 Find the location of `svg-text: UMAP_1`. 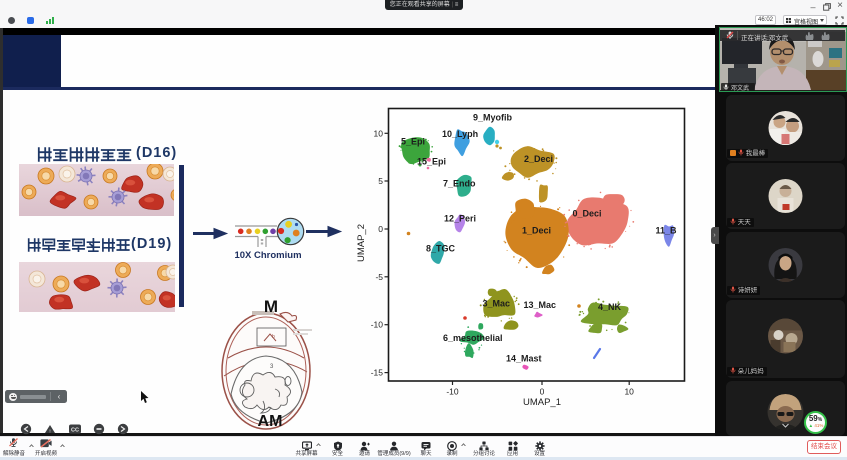

svg-text: UMAP_1 is located at coordinates (542, 402).